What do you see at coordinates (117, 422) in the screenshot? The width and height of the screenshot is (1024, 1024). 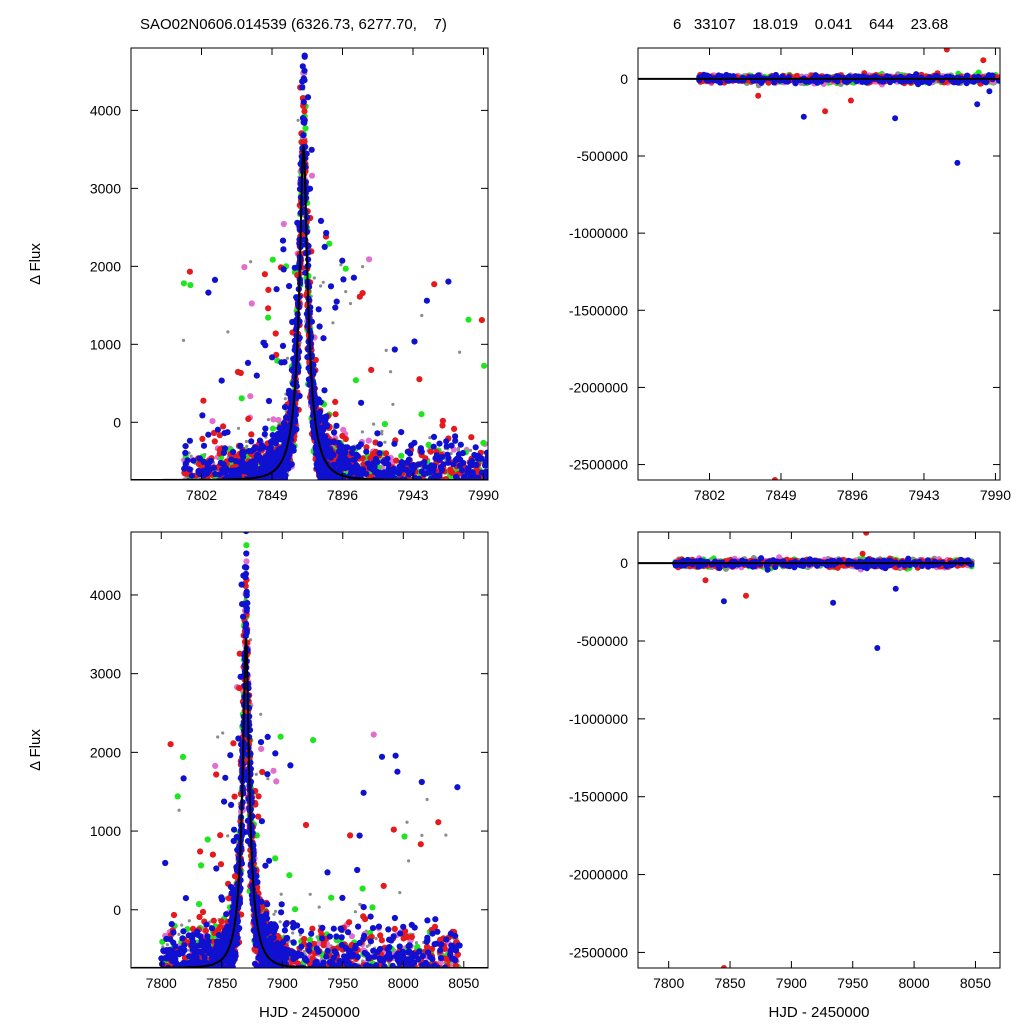 I see `y-tick-label: 0` at bounding box center [117, 422].